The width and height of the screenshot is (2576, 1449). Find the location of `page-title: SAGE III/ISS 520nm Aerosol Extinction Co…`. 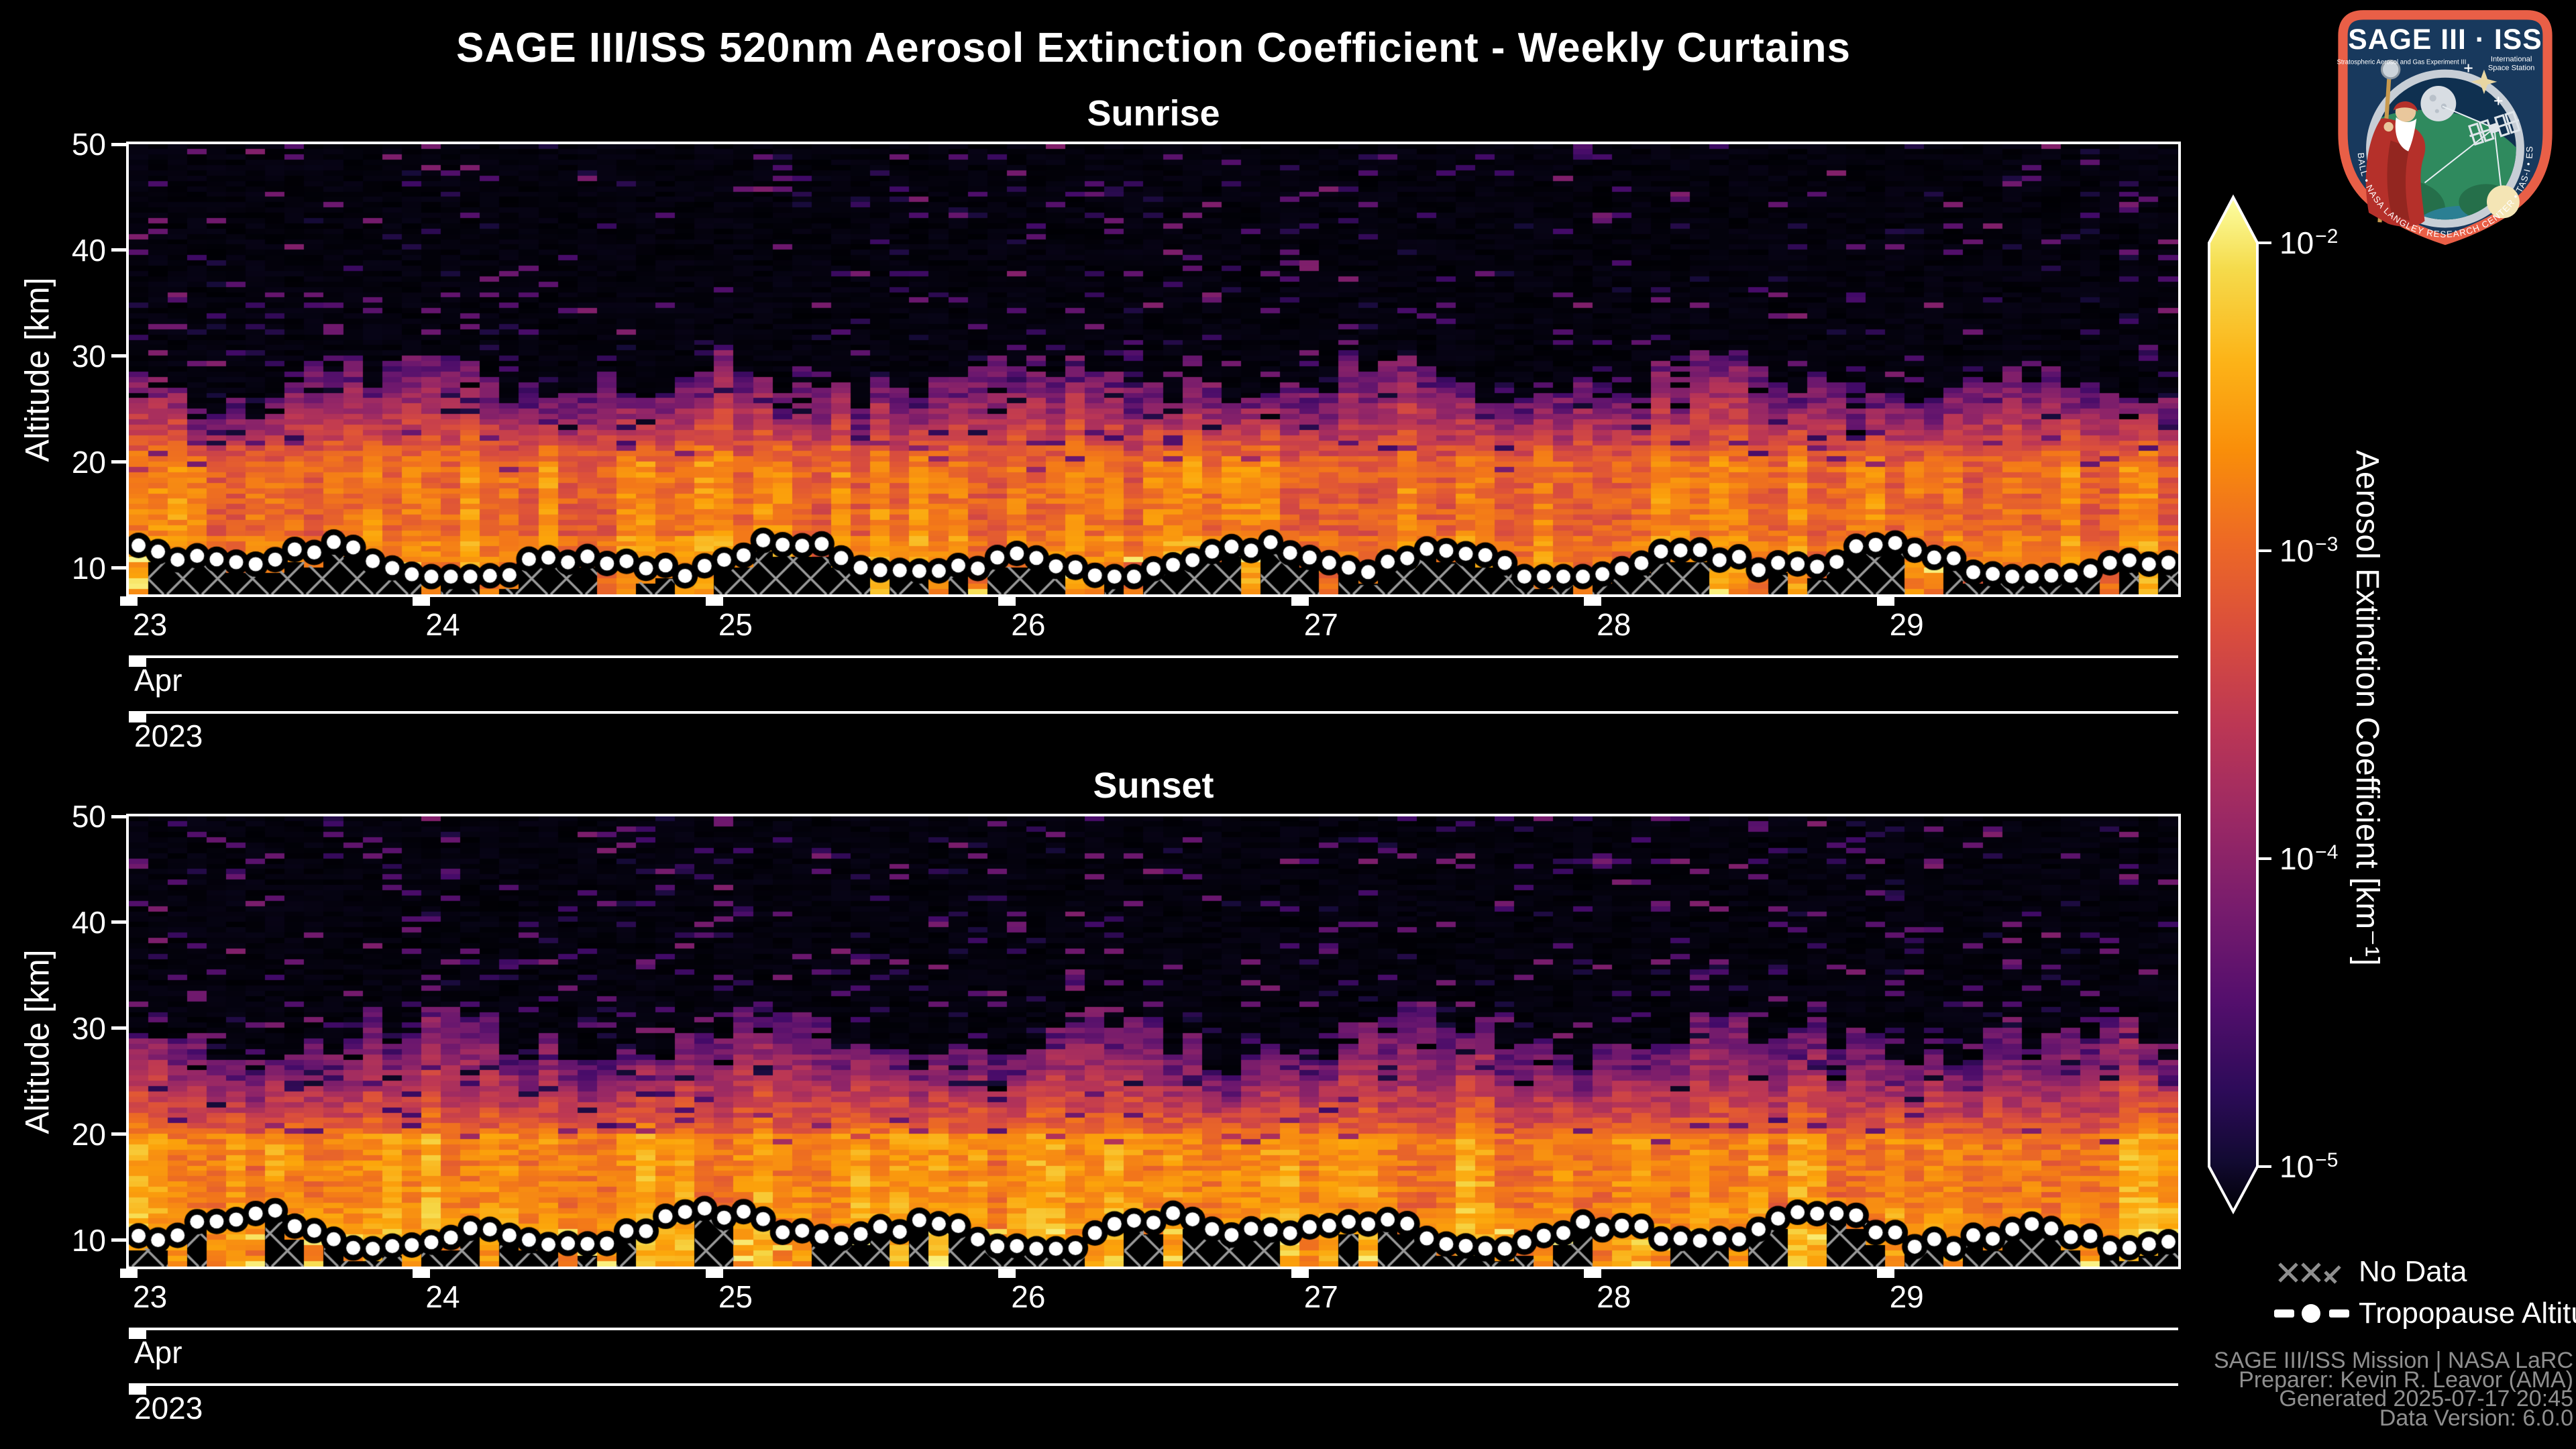

page-title: SAGE III/ISS 520nm Aerosol Extinction Co… is located at coordinates (1153, 48).